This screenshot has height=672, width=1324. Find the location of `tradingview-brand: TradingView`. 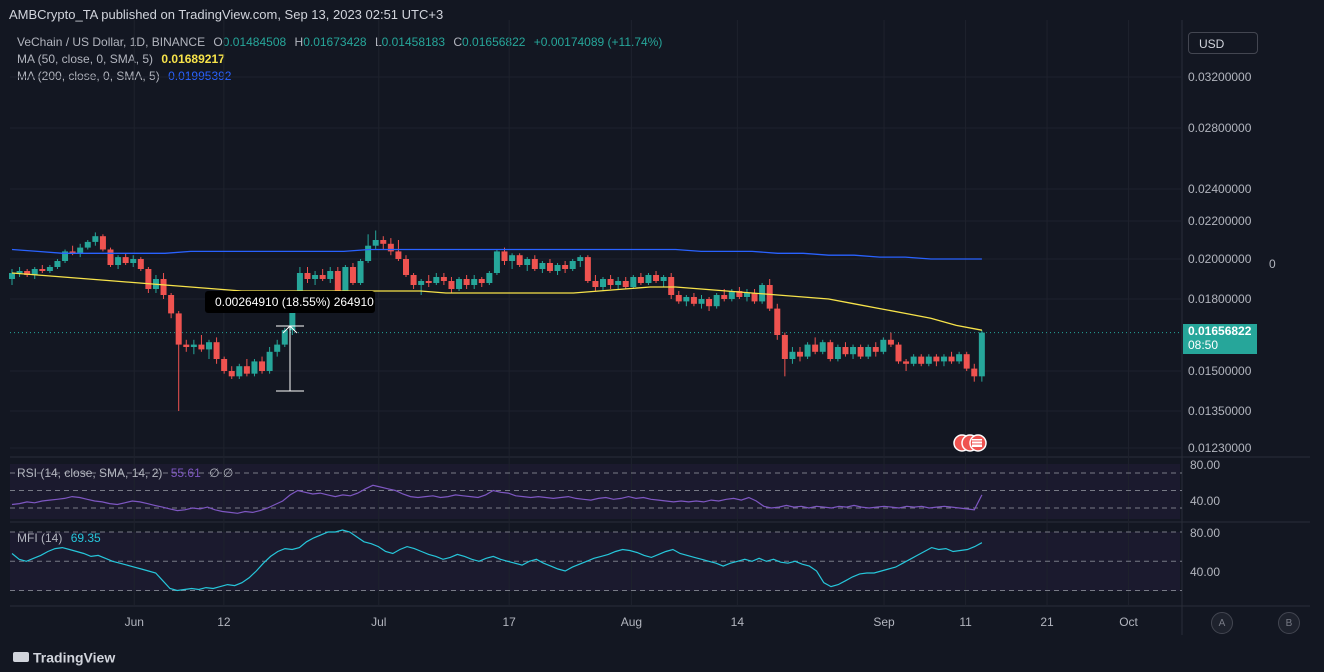

tradingview-brand: TradingView is located at coordinates (64, 656).